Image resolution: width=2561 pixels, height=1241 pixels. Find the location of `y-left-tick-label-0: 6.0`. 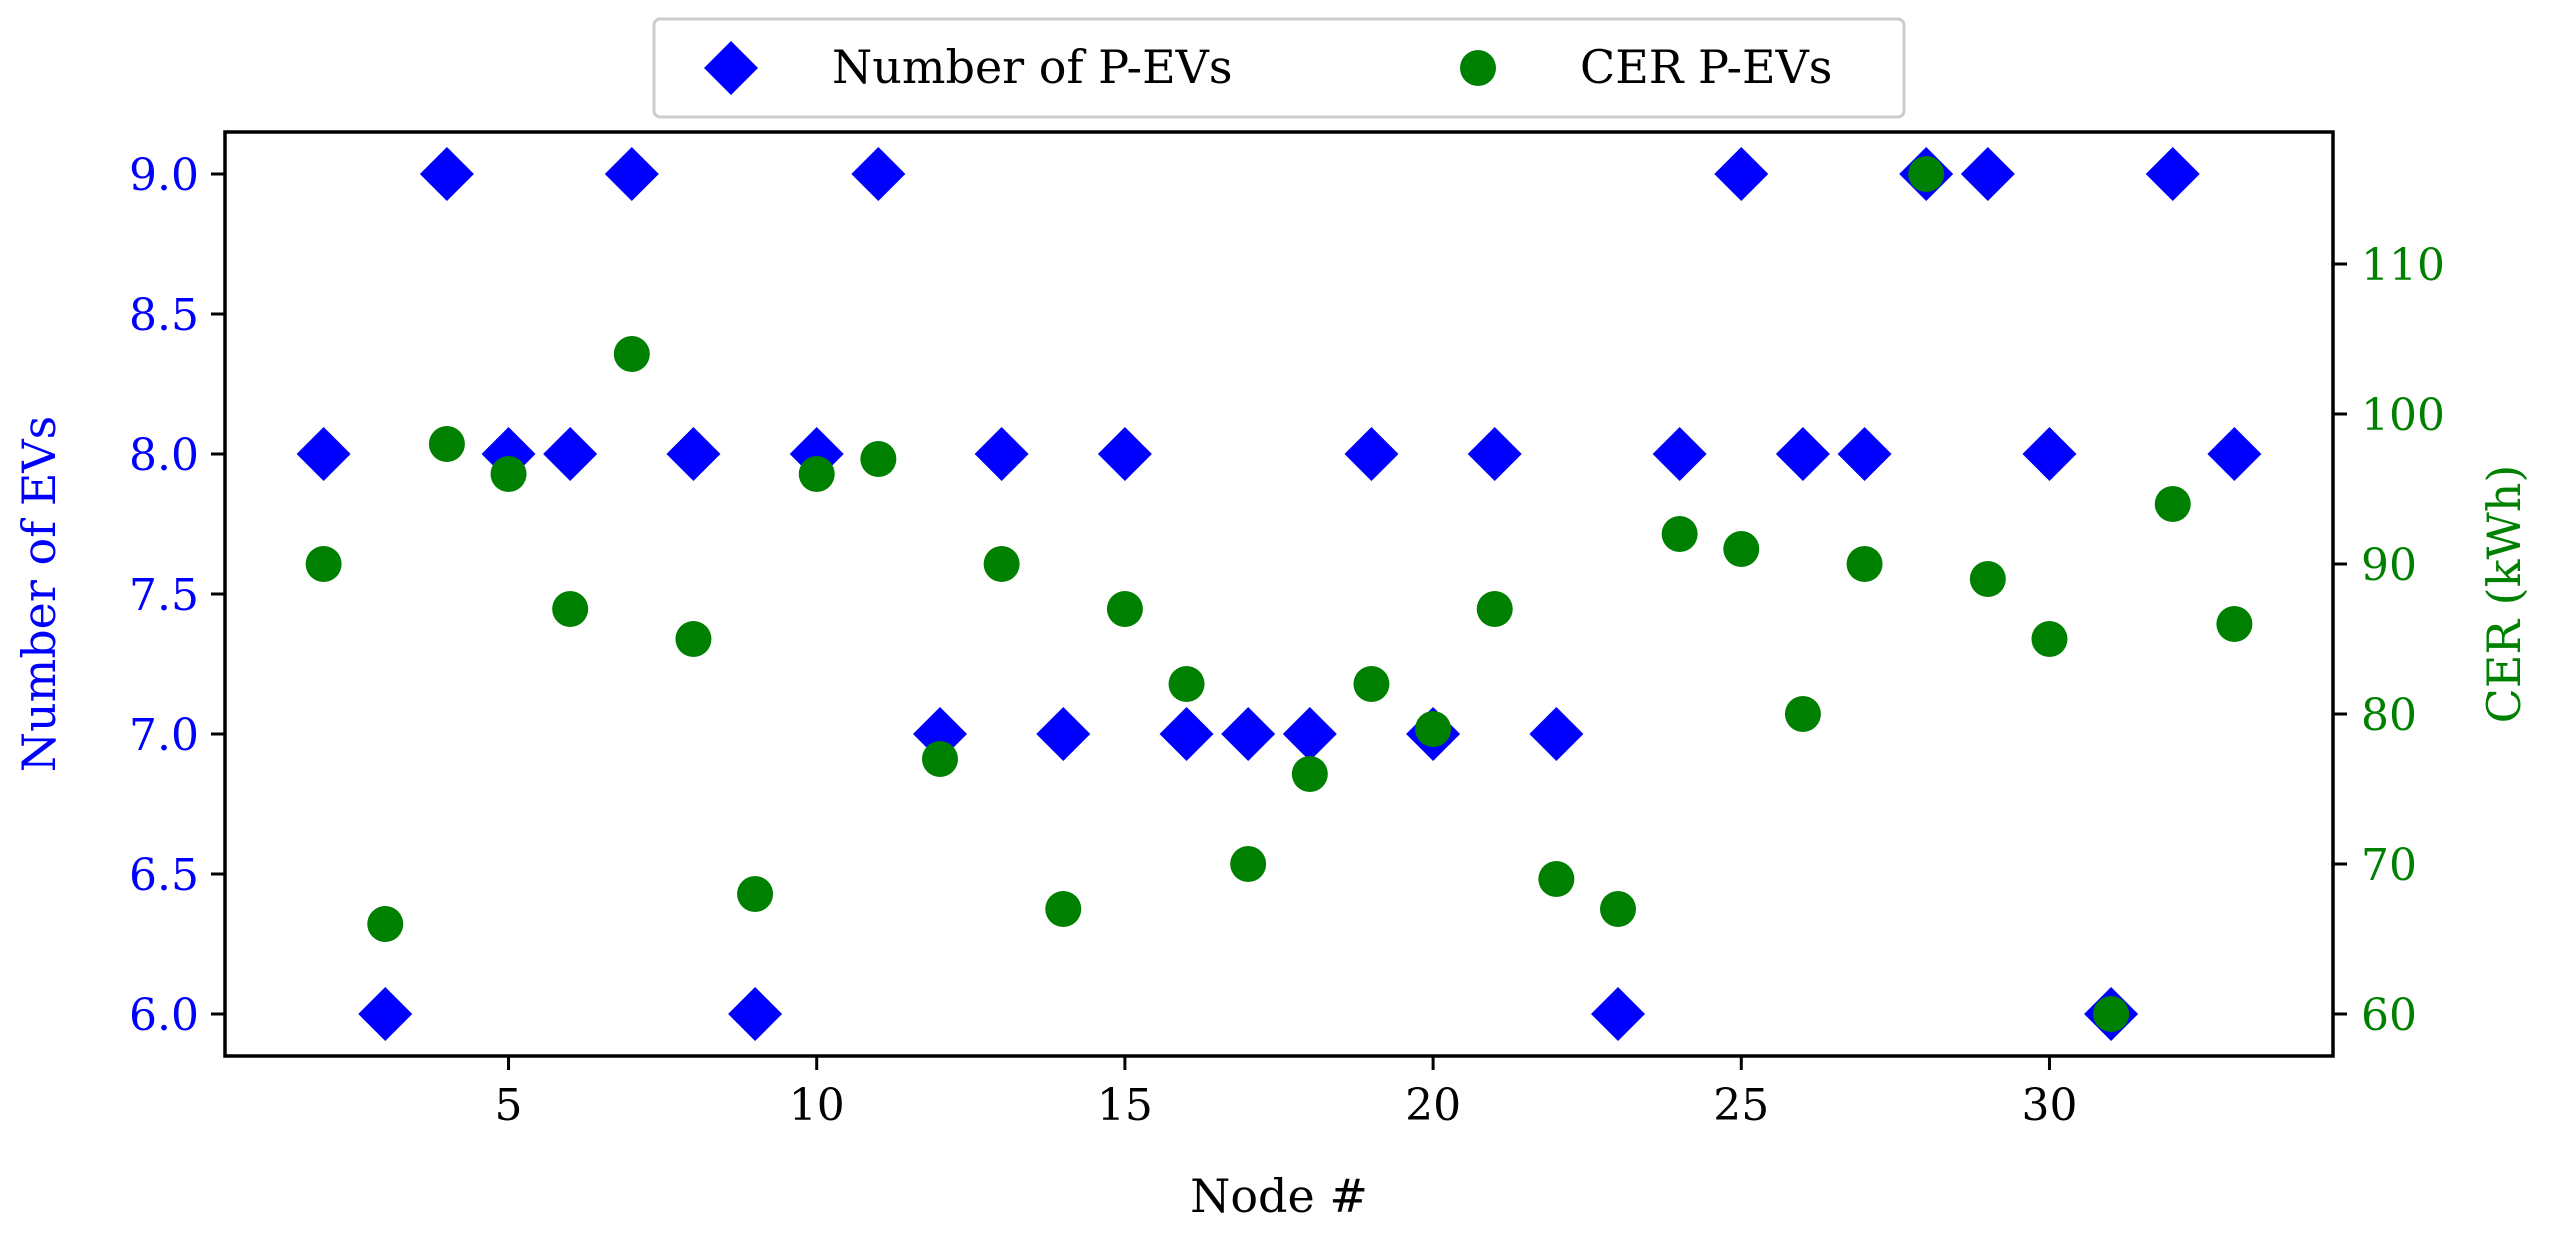

y-left-tick-label-0: 6.0 is located at coordinates (164, 1015).